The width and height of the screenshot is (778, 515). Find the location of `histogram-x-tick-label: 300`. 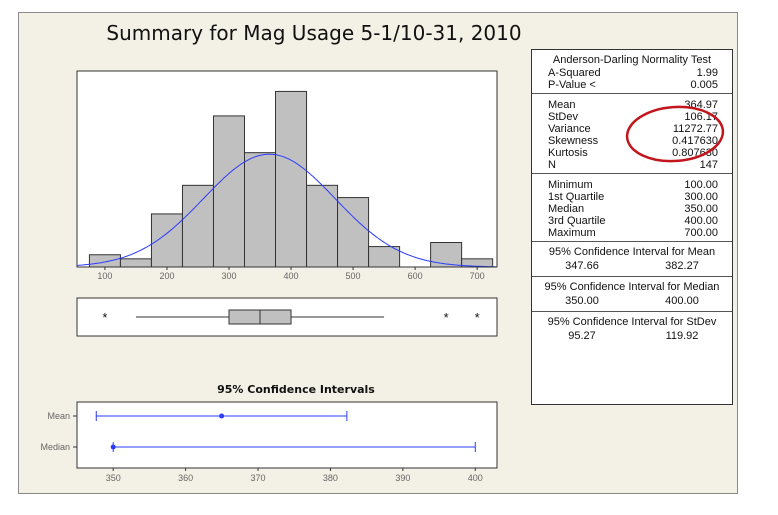

histogram-x-tick-label: 300 is located at coordinates (228, 276).